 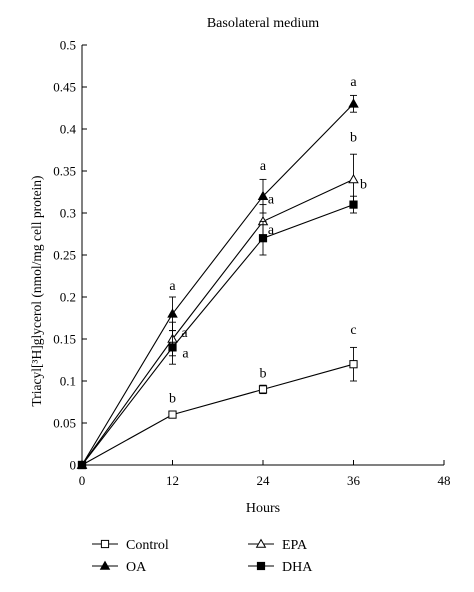 I want to click on y-tick-label: 0.2, so click(x=68, y=297).